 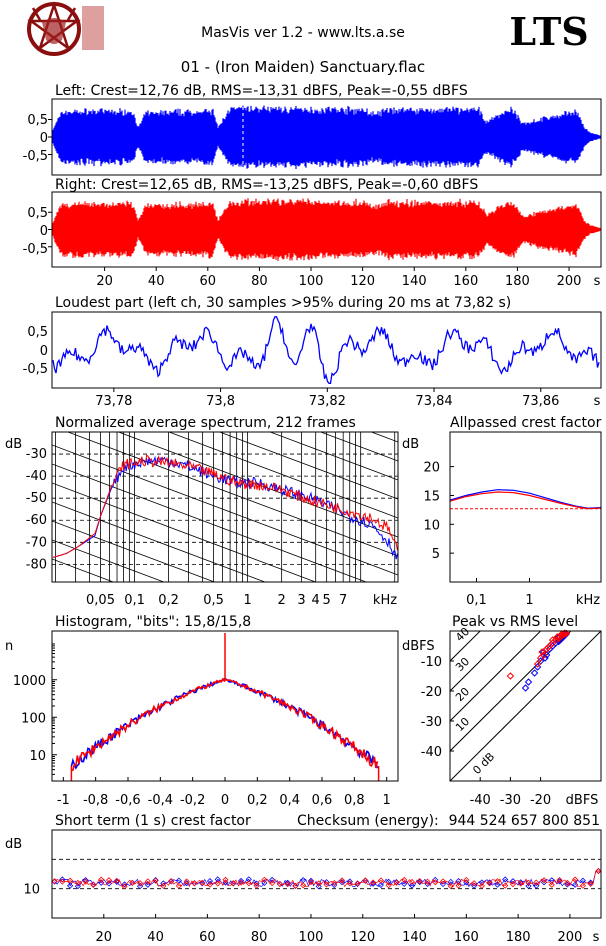 What do you see at coordinates (588, 600) in the screenshot?
I see `x-axis-unit: kHz` at bounding box center [588, 600].